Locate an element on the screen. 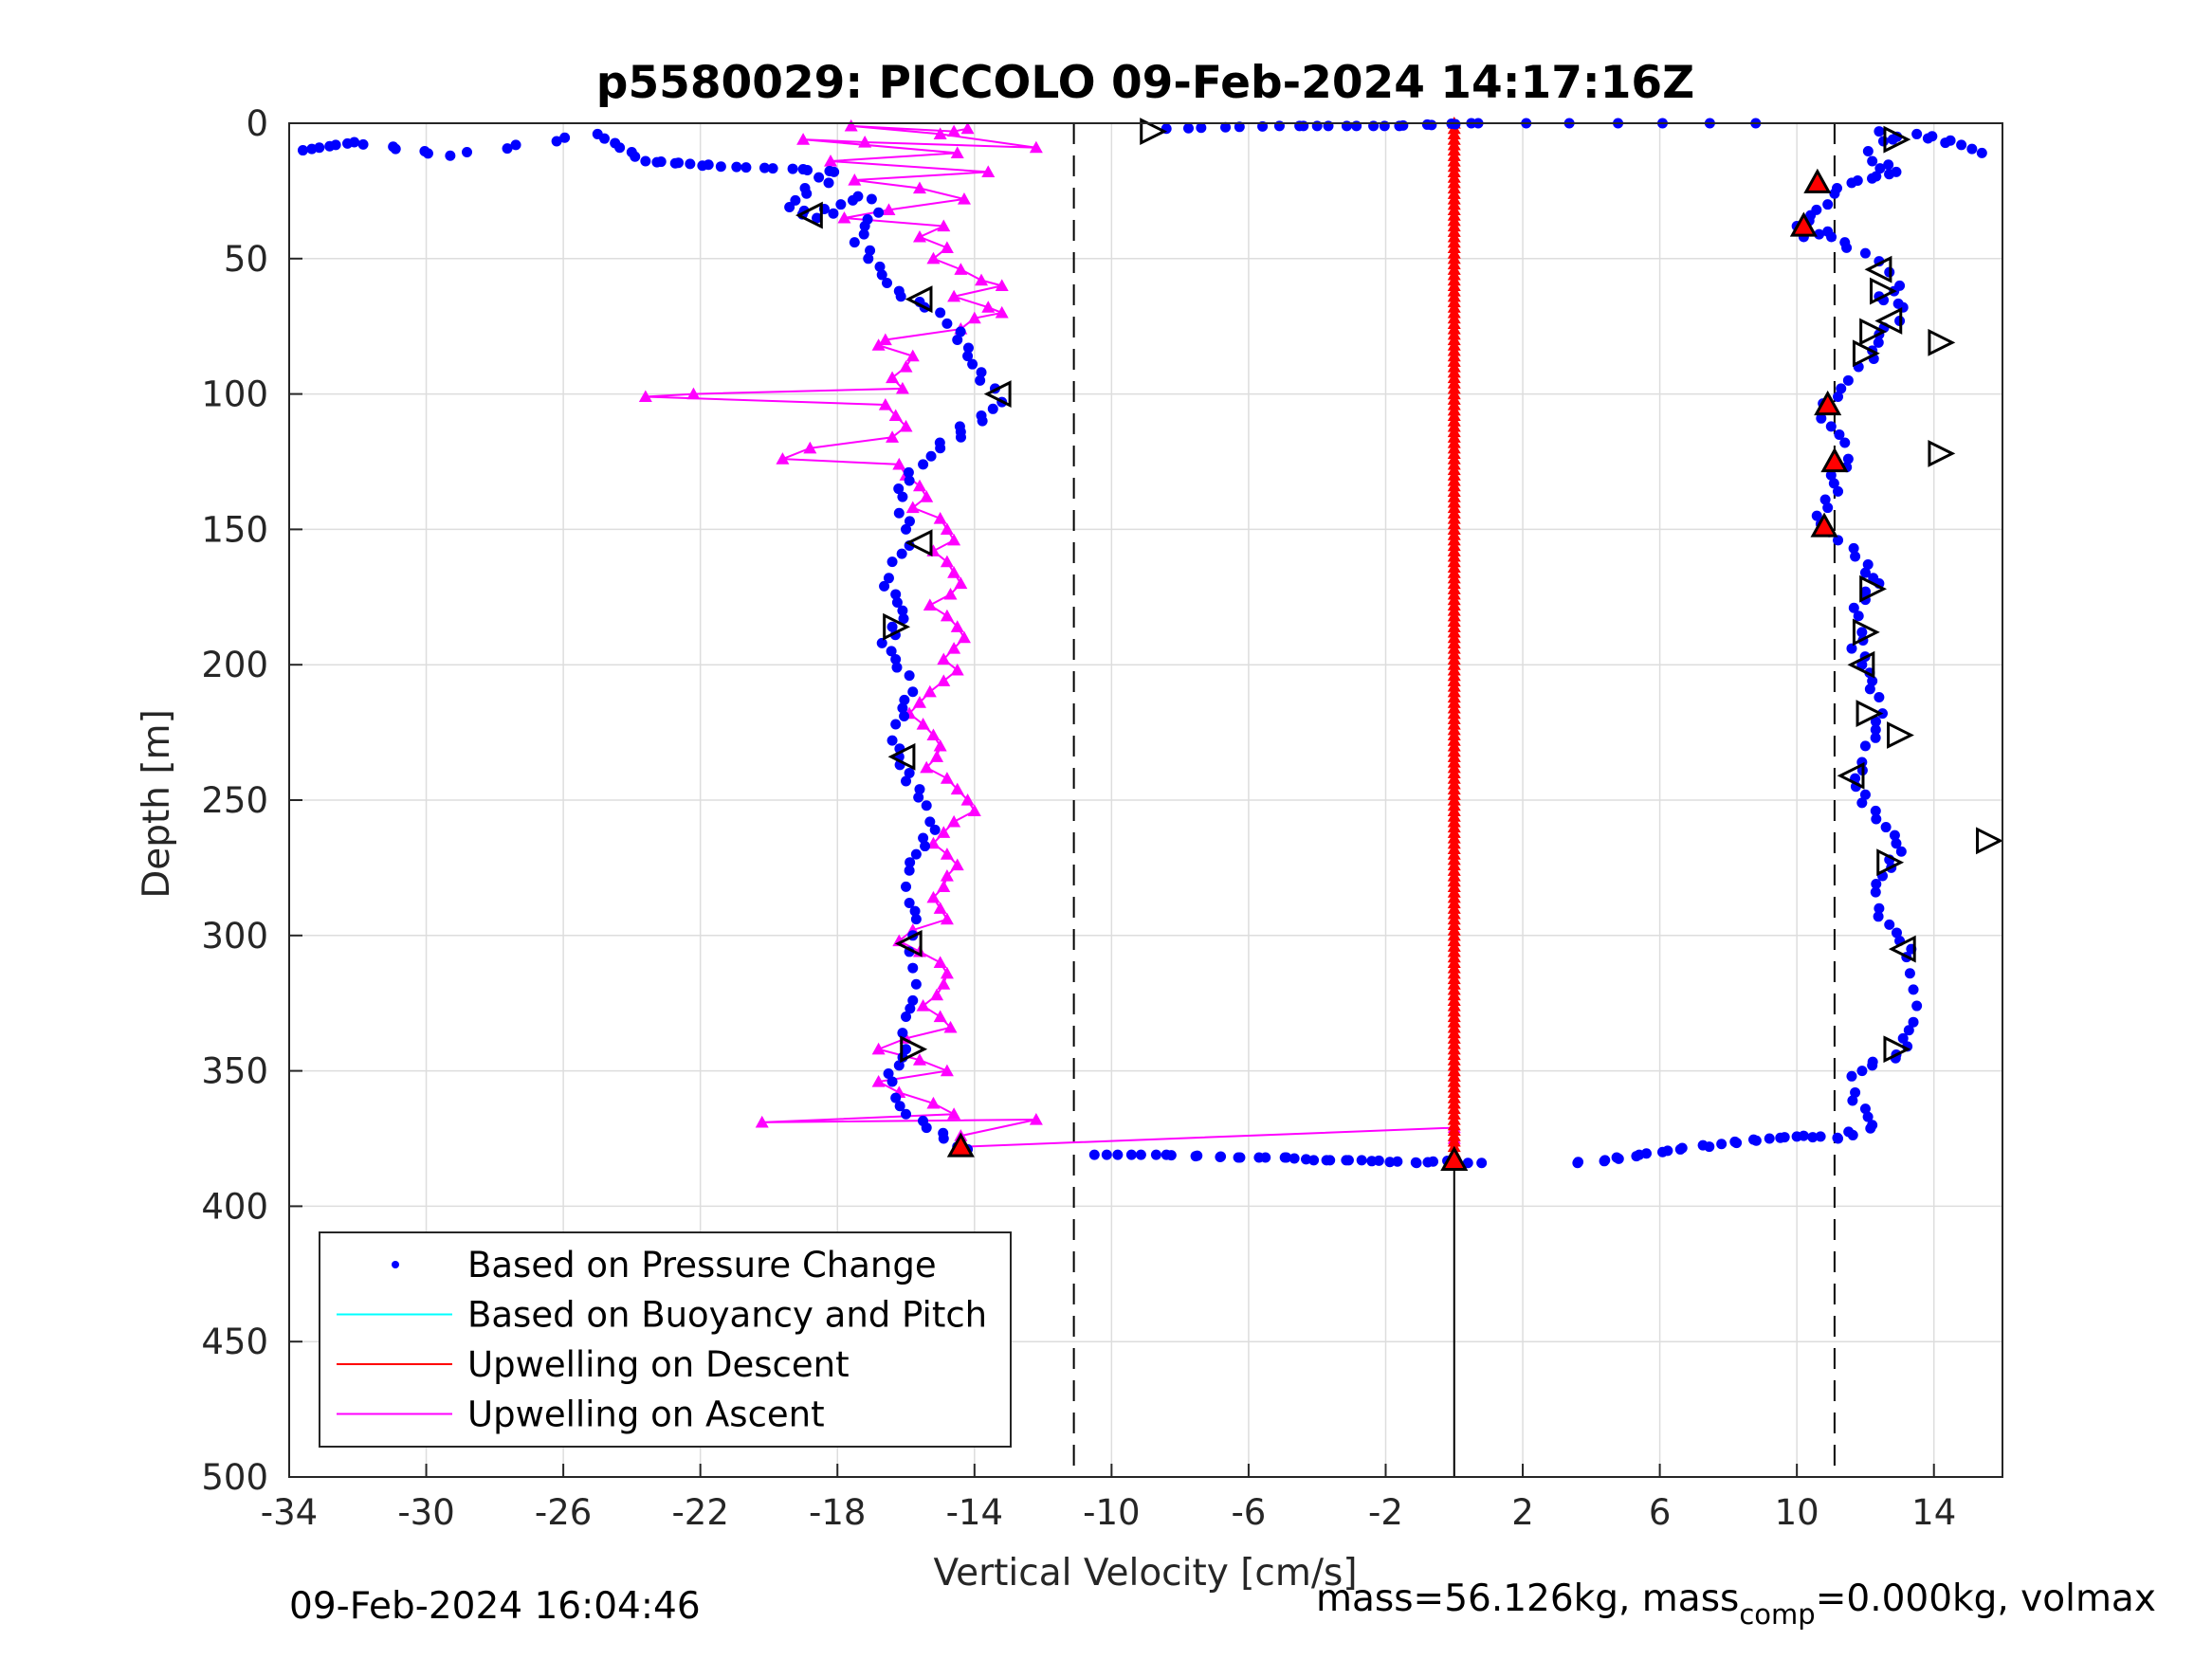 This screenshot has height=1659, width=2212. x-tick-label: -2 is located at coordinates (1385, 1512).